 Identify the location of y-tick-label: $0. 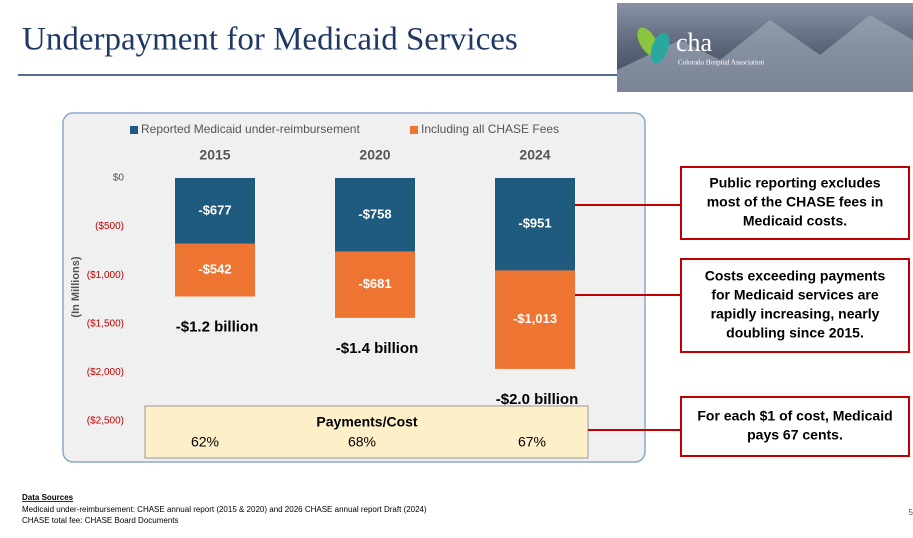
(119, 178).